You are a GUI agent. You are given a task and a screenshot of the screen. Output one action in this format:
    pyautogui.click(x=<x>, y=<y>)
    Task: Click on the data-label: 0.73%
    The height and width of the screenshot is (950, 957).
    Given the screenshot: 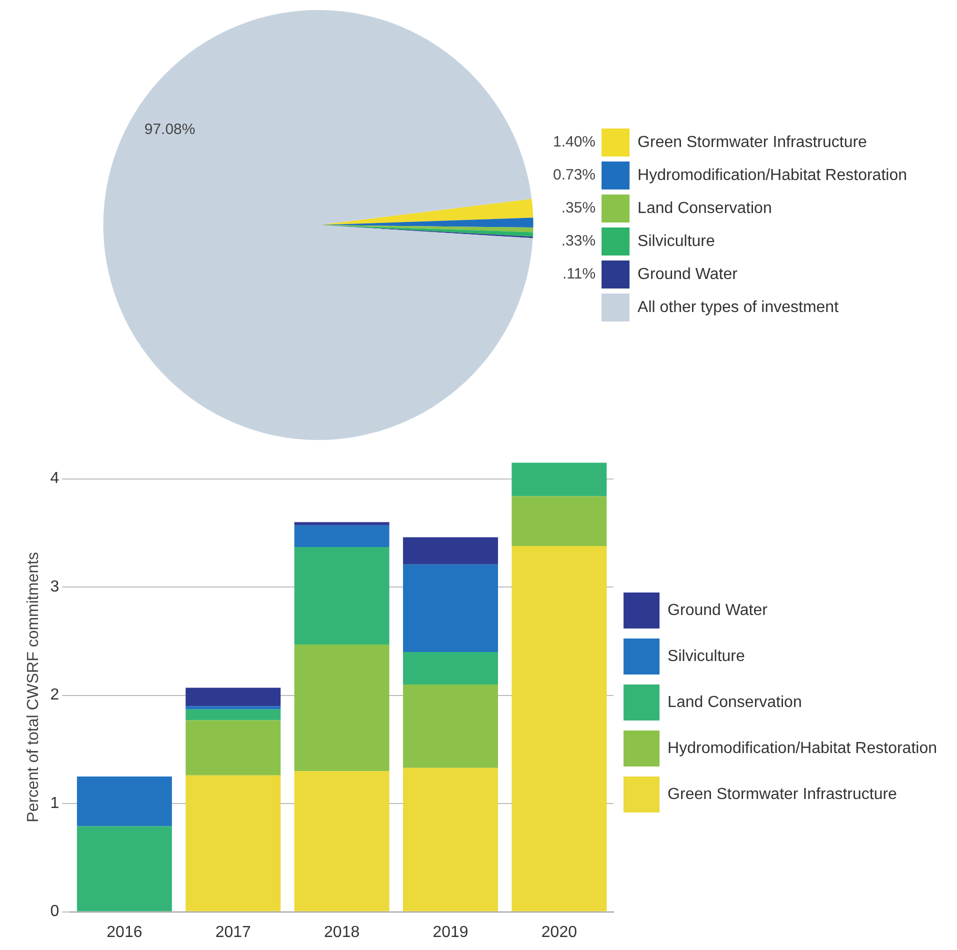 What is the action you would take?
    pyautogui.click(x=574, y=175)
    